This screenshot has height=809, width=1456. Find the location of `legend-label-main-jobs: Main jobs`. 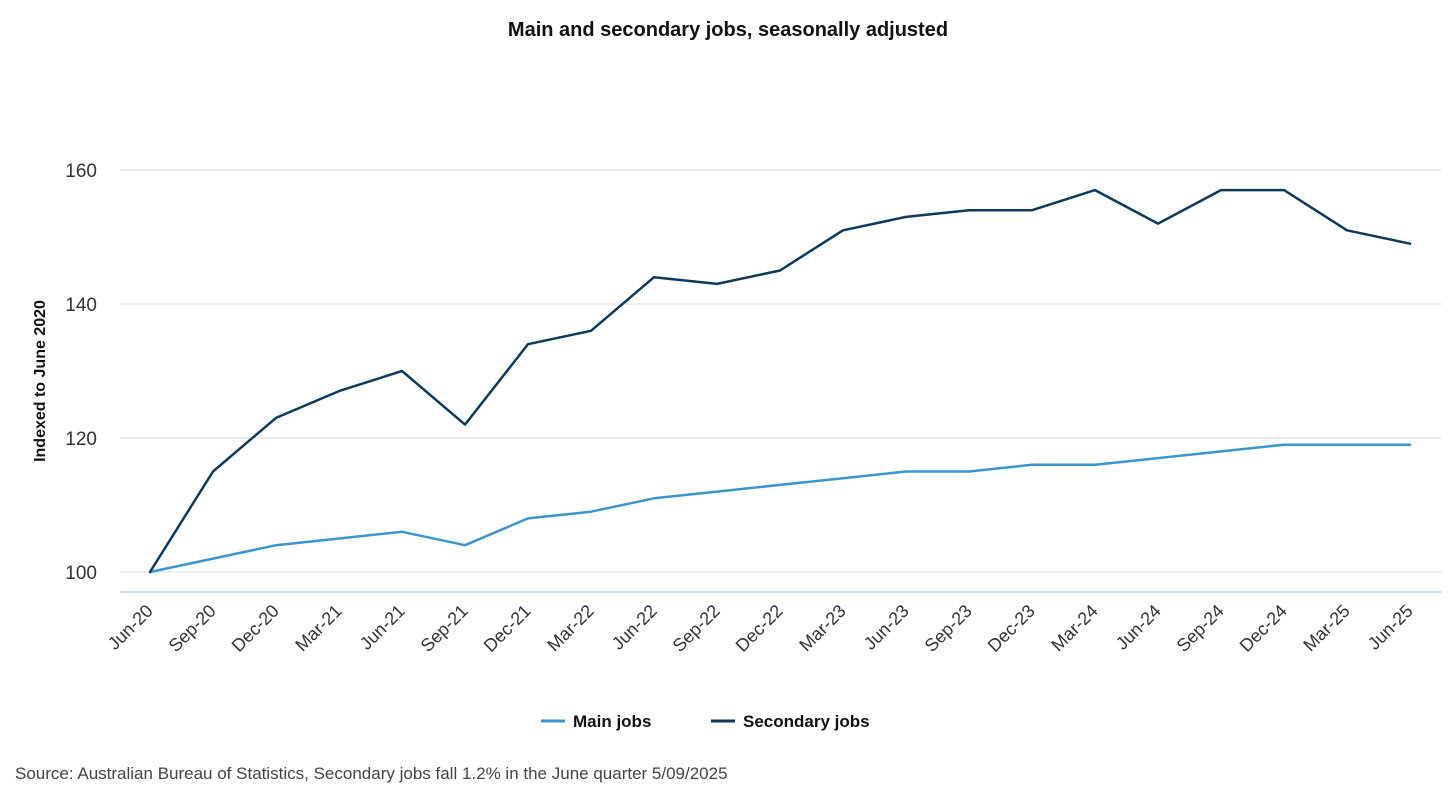

legend-label-main-jobs: Main jobs is located at coordinates (612, 721).